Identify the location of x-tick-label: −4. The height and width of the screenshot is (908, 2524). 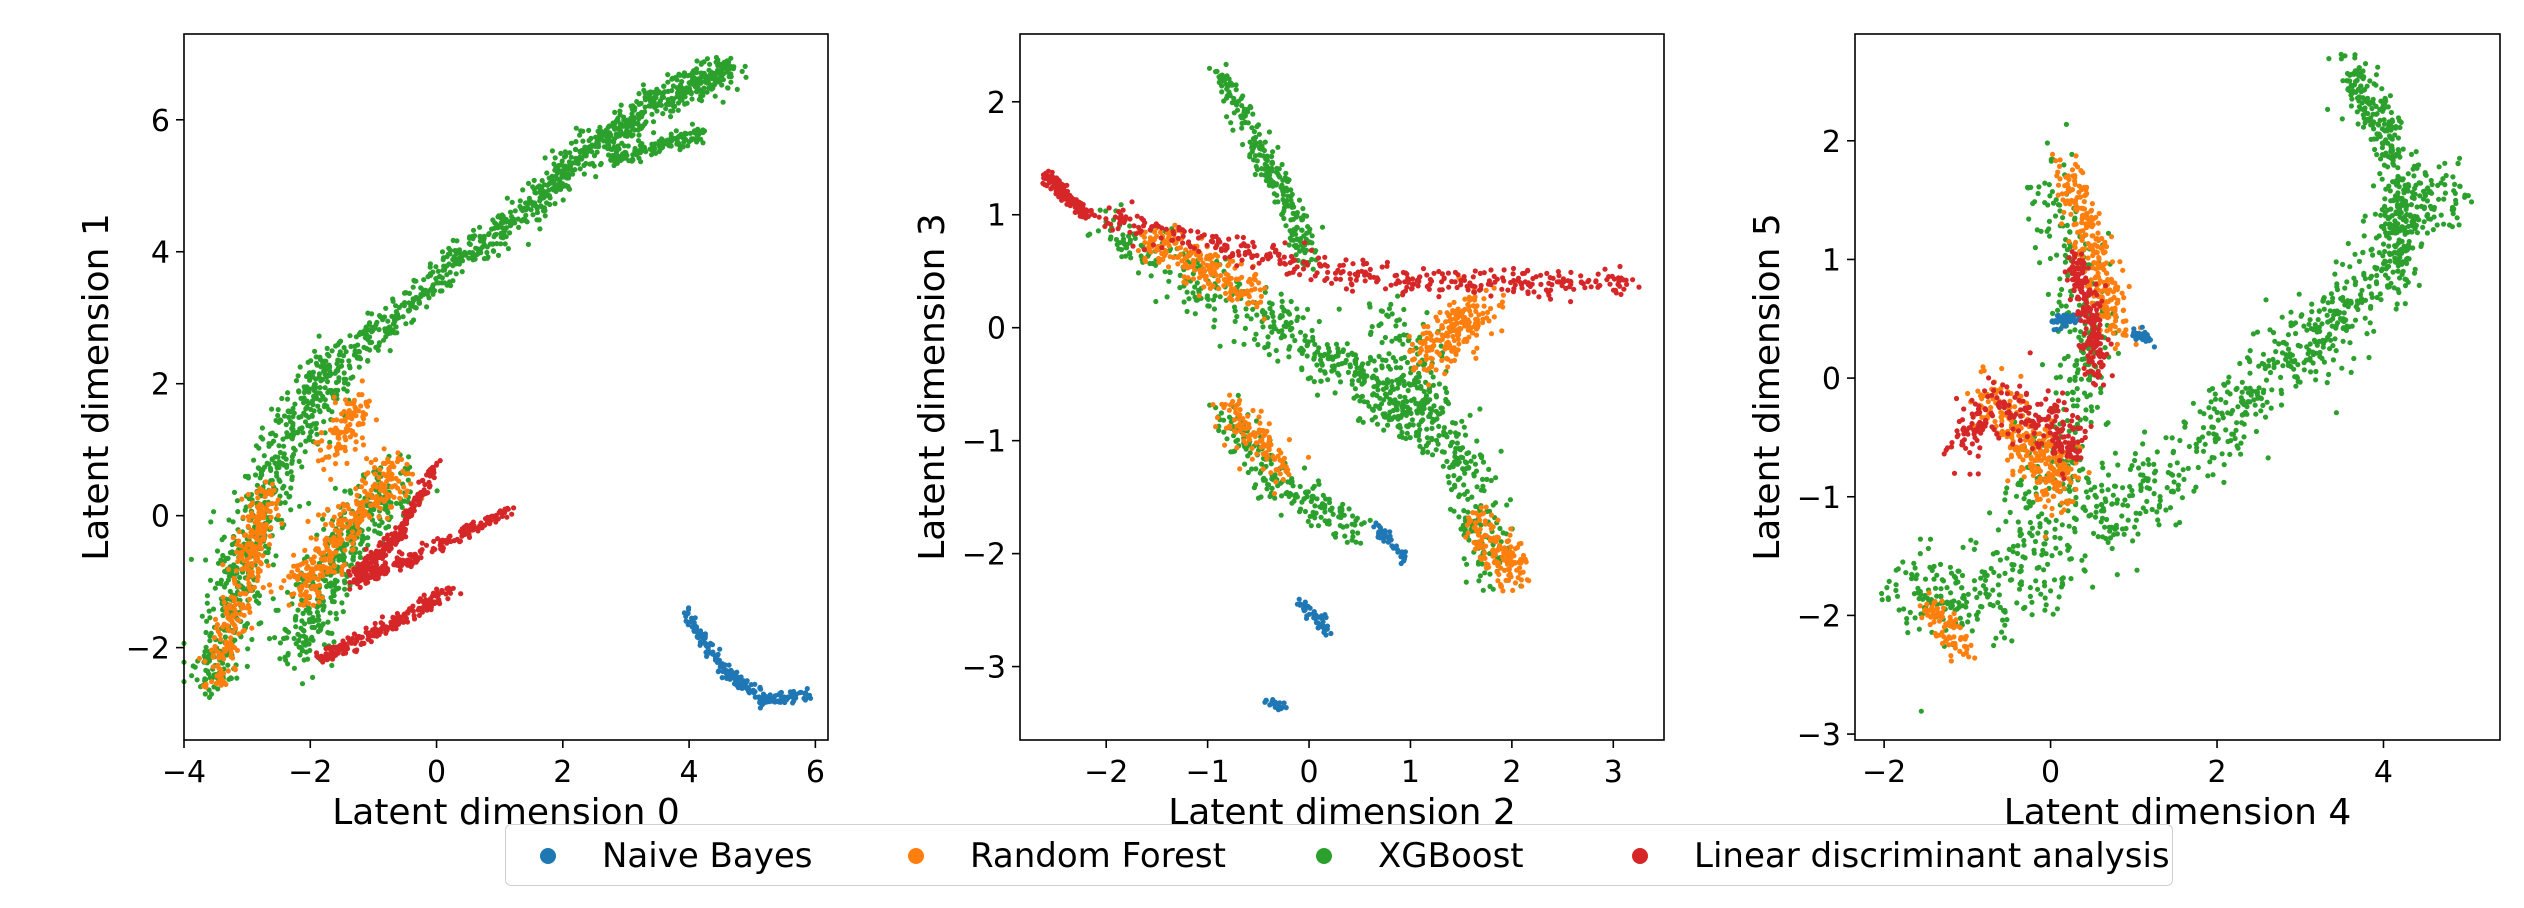
(184, 772).